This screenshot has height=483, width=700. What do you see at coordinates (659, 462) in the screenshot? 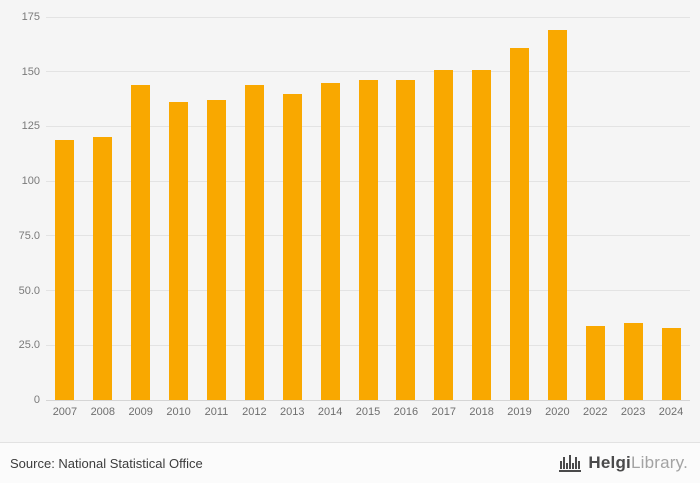
I see `logo-text-secondary: Library.` at bounding box center [659, 462].